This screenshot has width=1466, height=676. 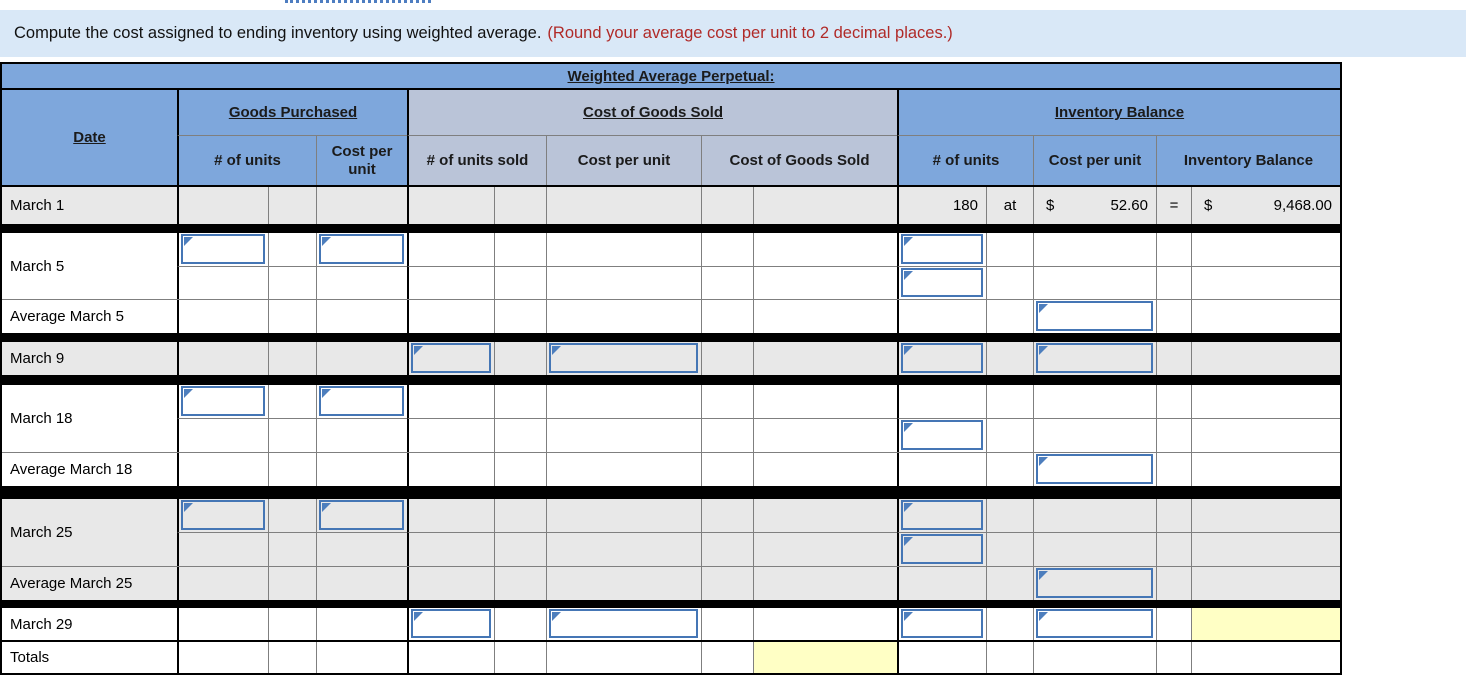 I want to click on input-march29-inv-cost, so click(x=1094, y=623).